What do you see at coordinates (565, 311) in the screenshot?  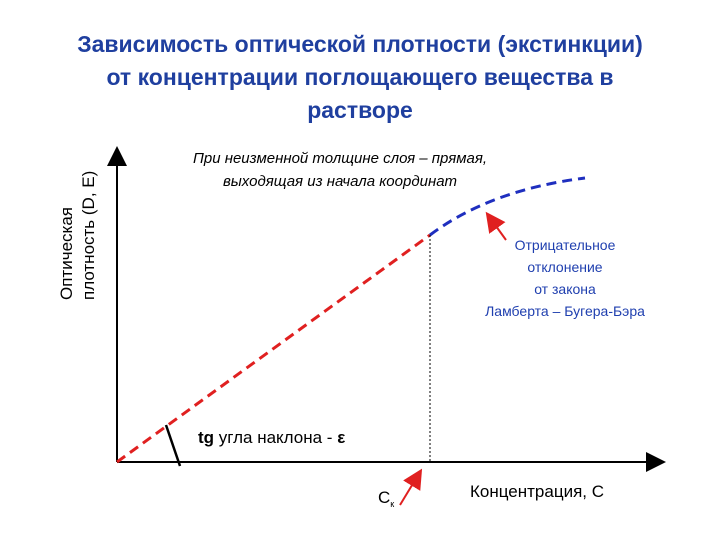 I see `deviation-note: Ламберта – Бугера-Бэра` at bounding box center [565, 311].